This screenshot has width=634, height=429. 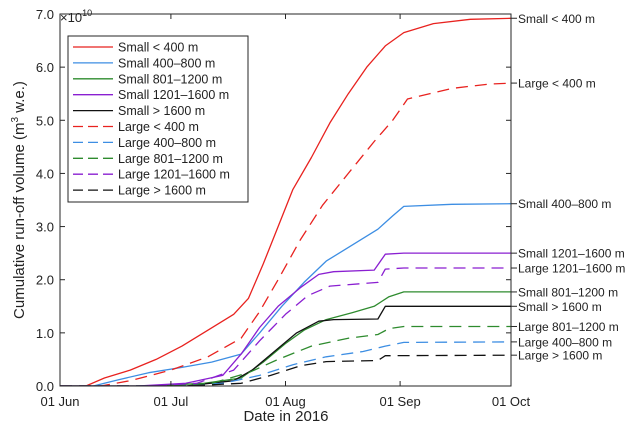 What do you see at coordinates (556, 19) in the screenshot?
I see `right-series-label-0: Small < 400 m` at bounding box center [556, 19].